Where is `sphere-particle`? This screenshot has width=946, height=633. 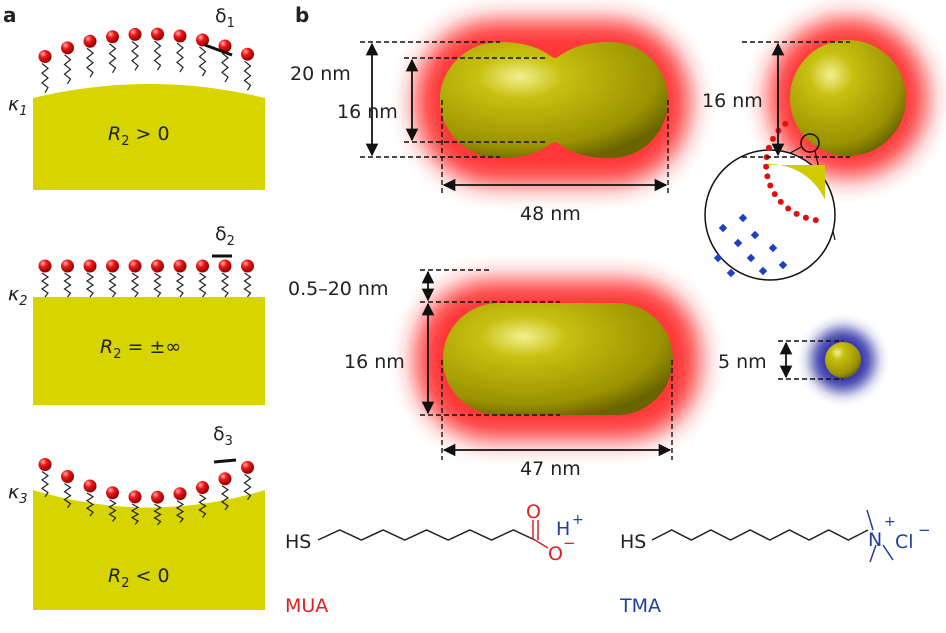
sphere-particle is located at coordinates (848, 98).